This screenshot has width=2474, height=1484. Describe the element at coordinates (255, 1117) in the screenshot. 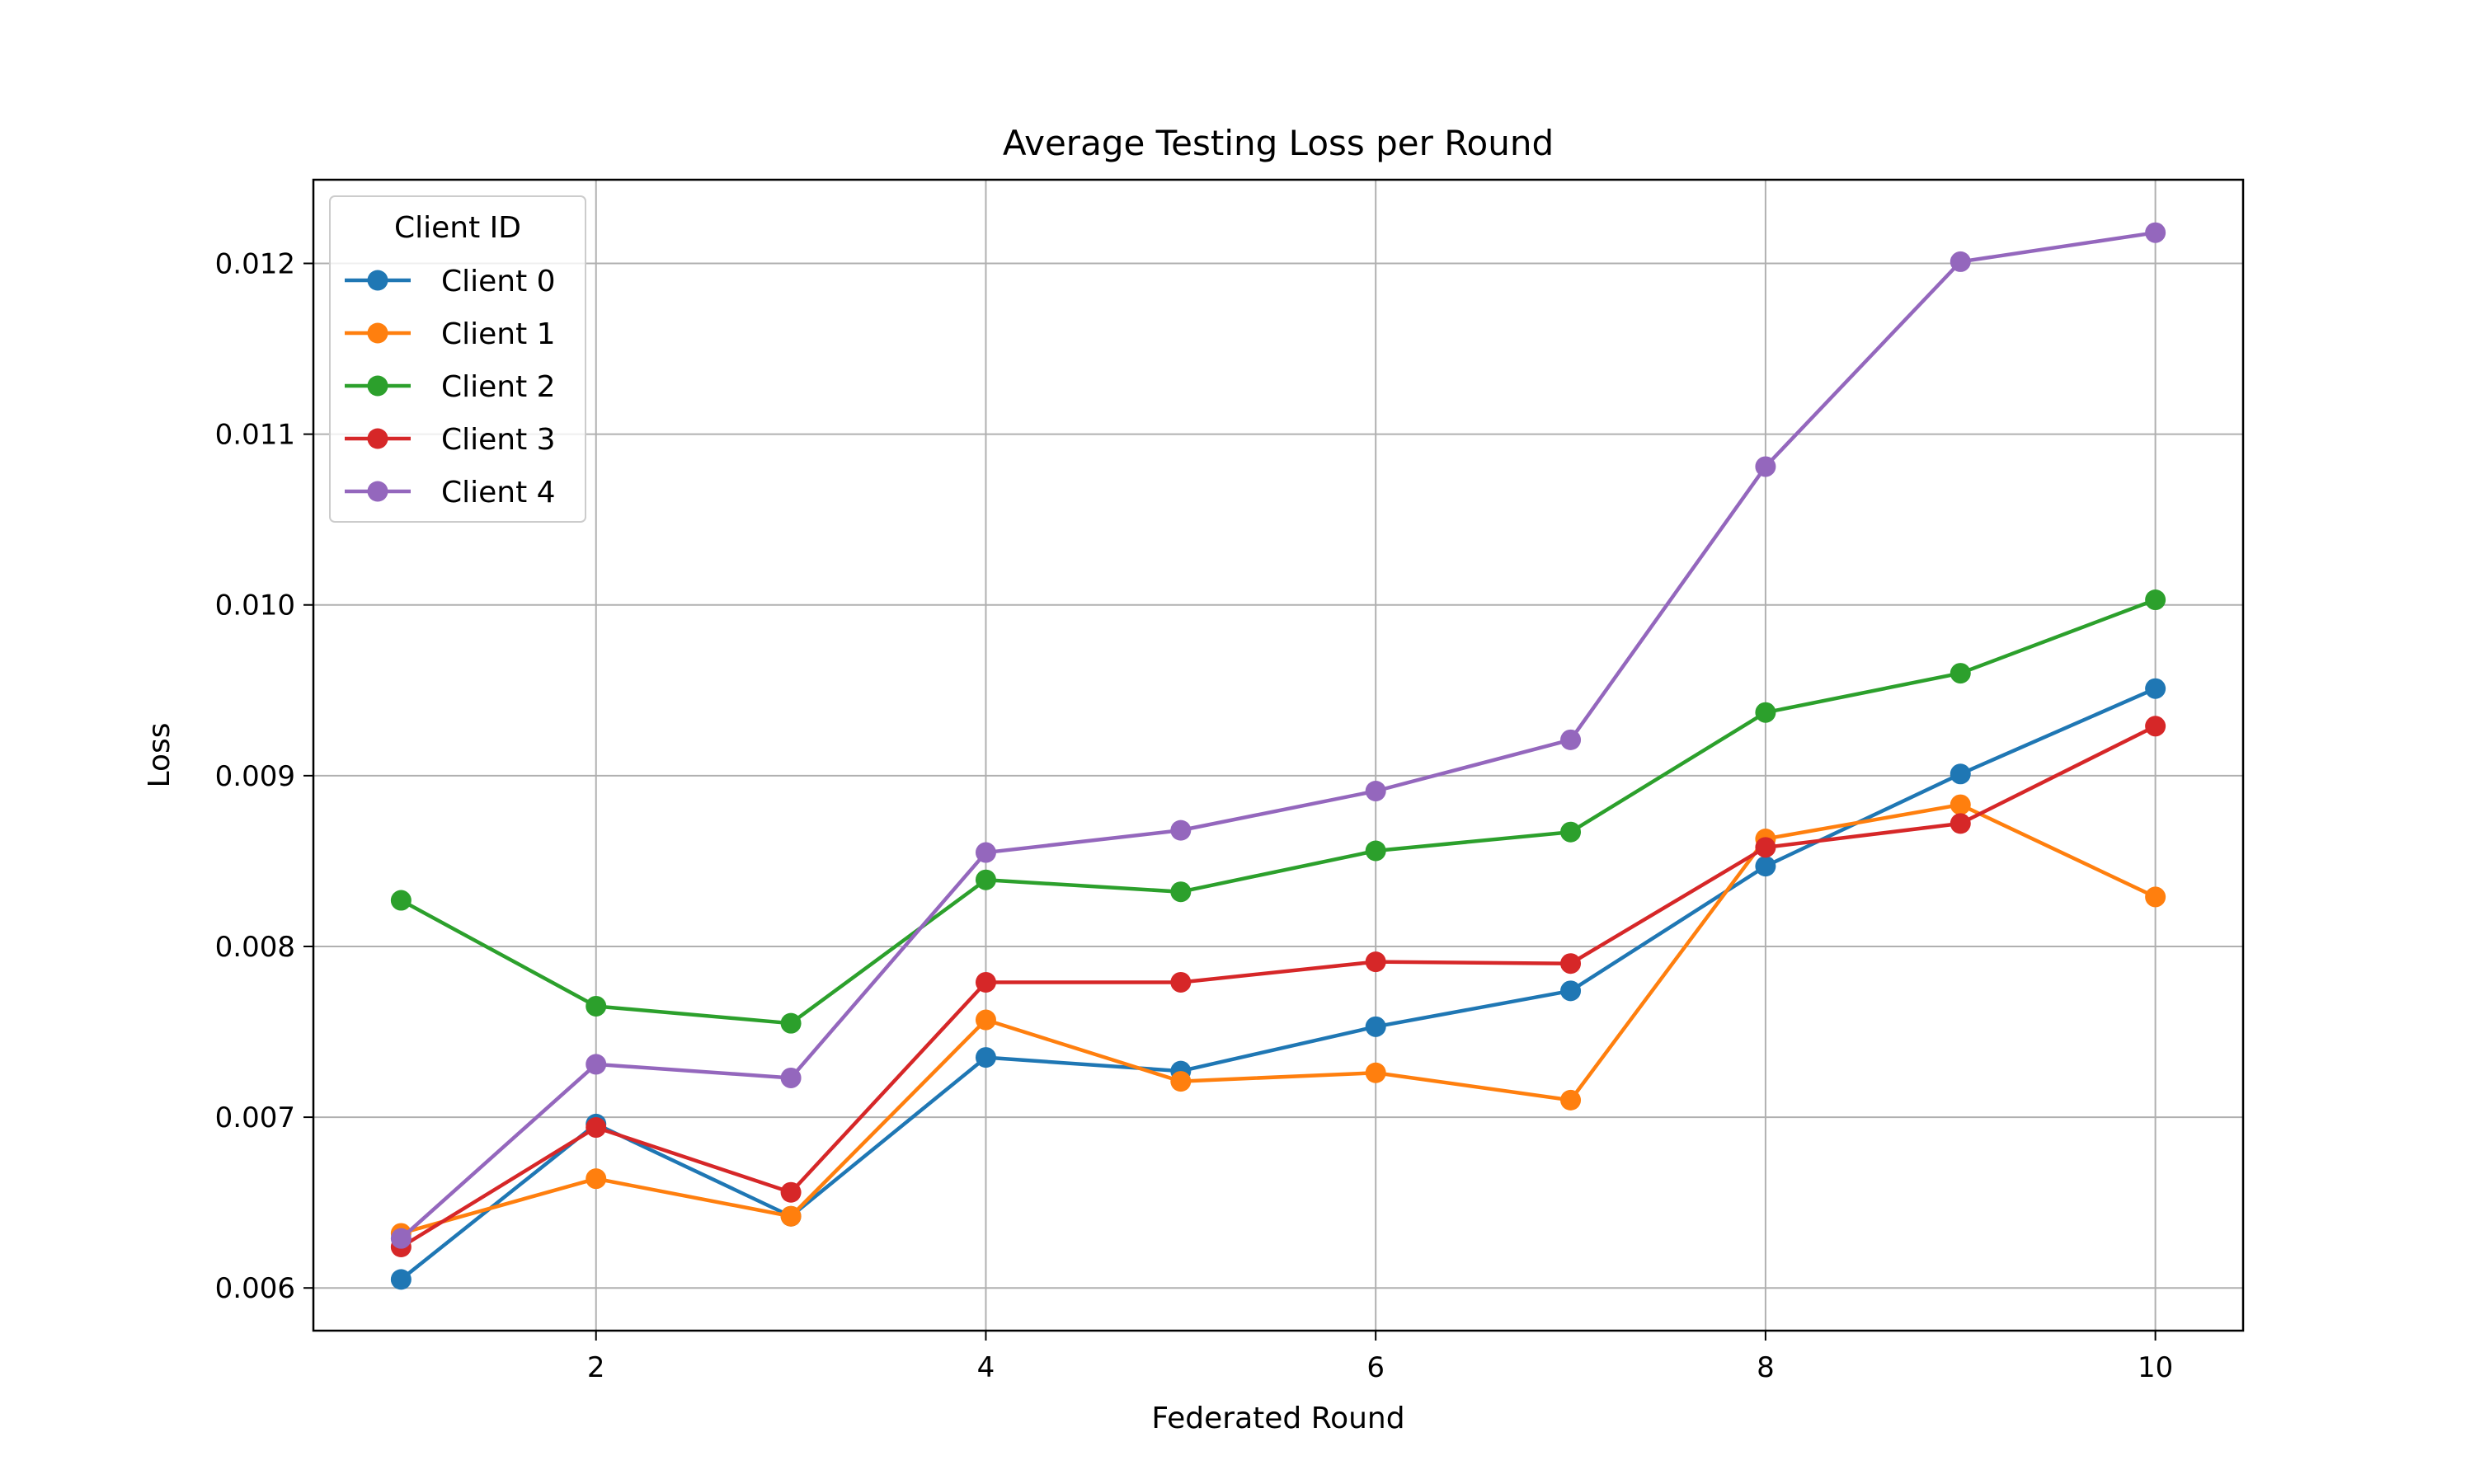

I see `y-tick-label: 0.007` at that location.